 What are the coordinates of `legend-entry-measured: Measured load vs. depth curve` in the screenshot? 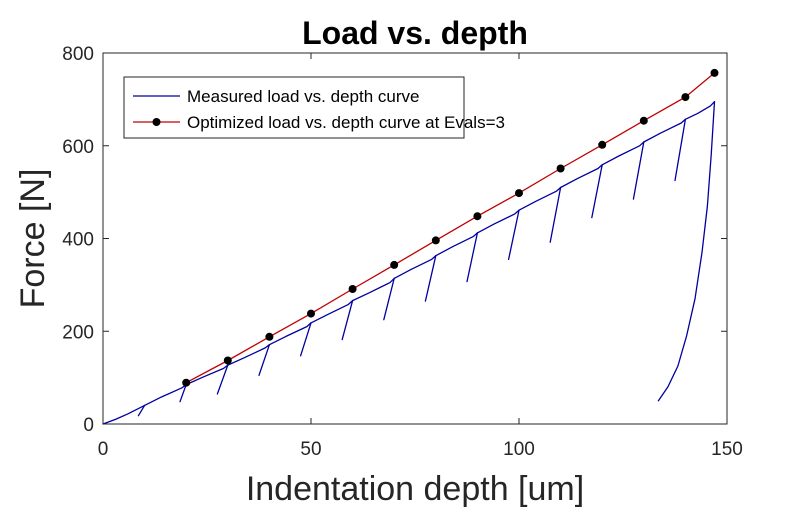 It's located at (303, 96).